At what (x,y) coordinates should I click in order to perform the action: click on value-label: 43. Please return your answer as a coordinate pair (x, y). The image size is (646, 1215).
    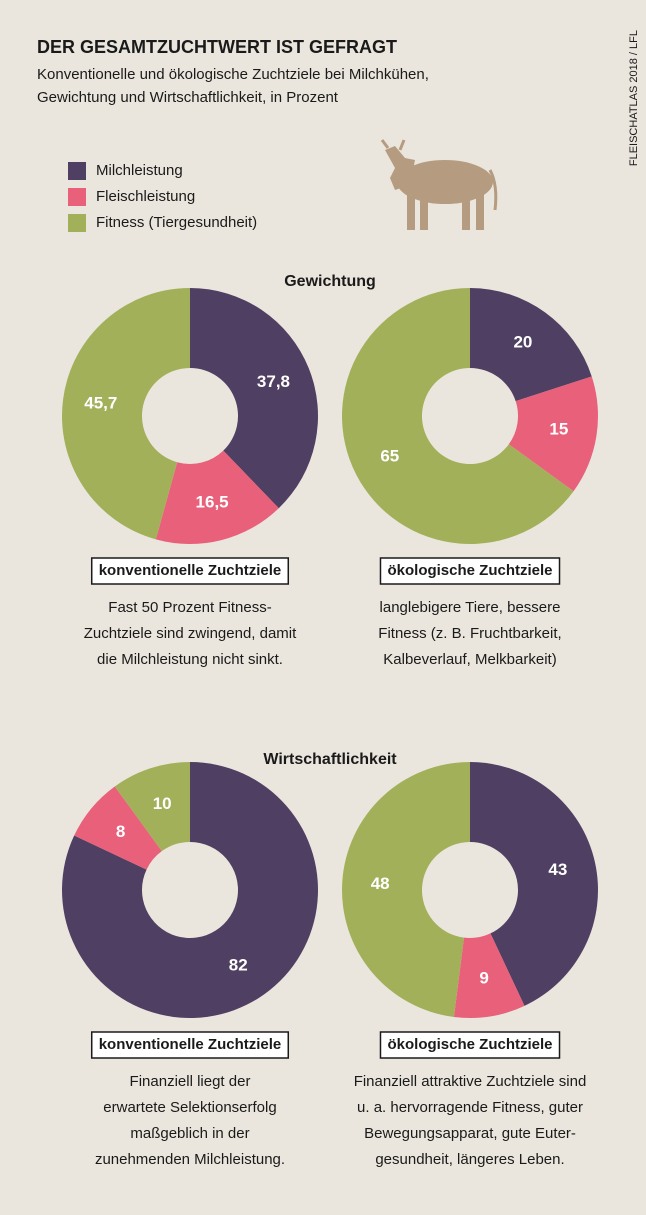
    Looking at the image, I should click on (557, 869).